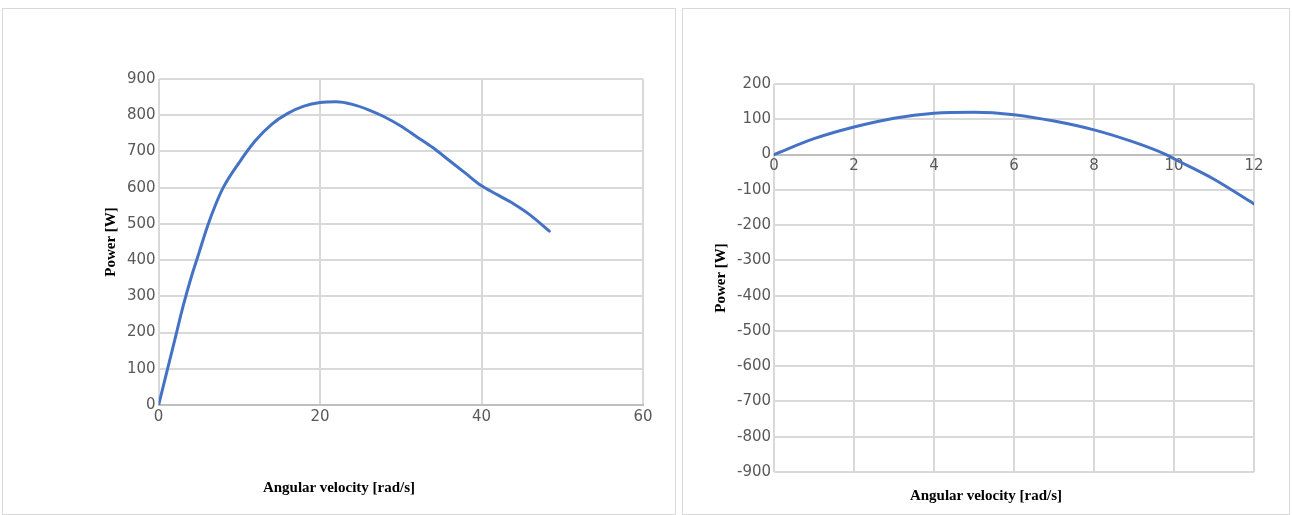 The height and width of the screenshot is (515, 1292). I want to click on y-tick-label: 700, so click(141, 150).